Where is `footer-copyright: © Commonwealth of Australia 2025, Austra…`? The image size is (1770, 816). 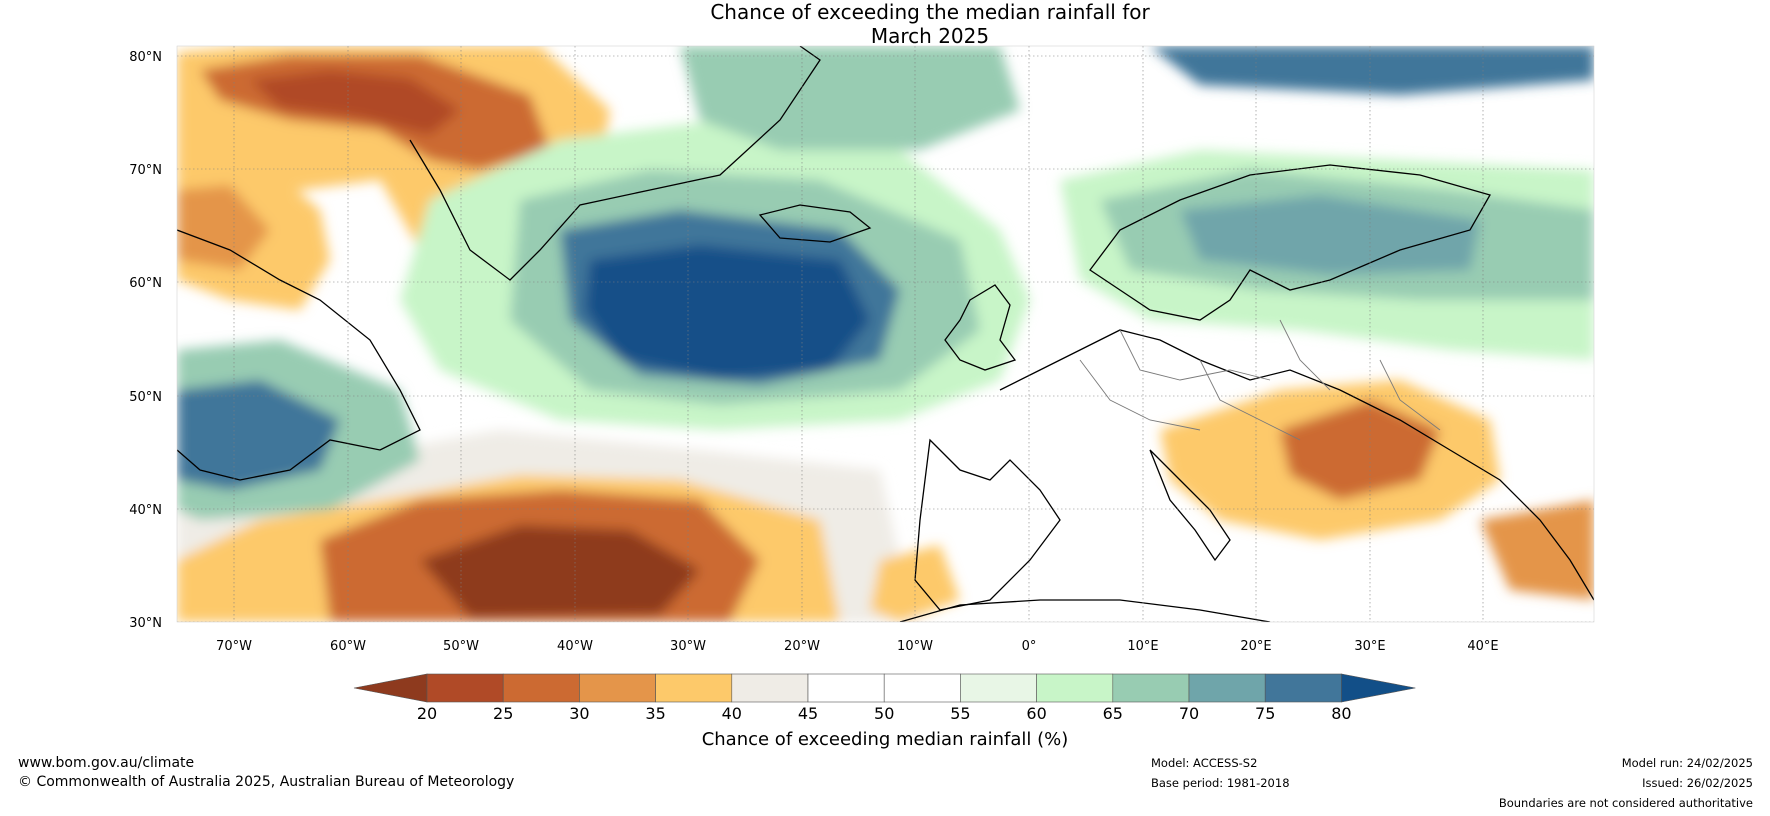
footer-copyright: © Commonwealth of Australia 2025, Austra… is located at coordinates (266, 782).